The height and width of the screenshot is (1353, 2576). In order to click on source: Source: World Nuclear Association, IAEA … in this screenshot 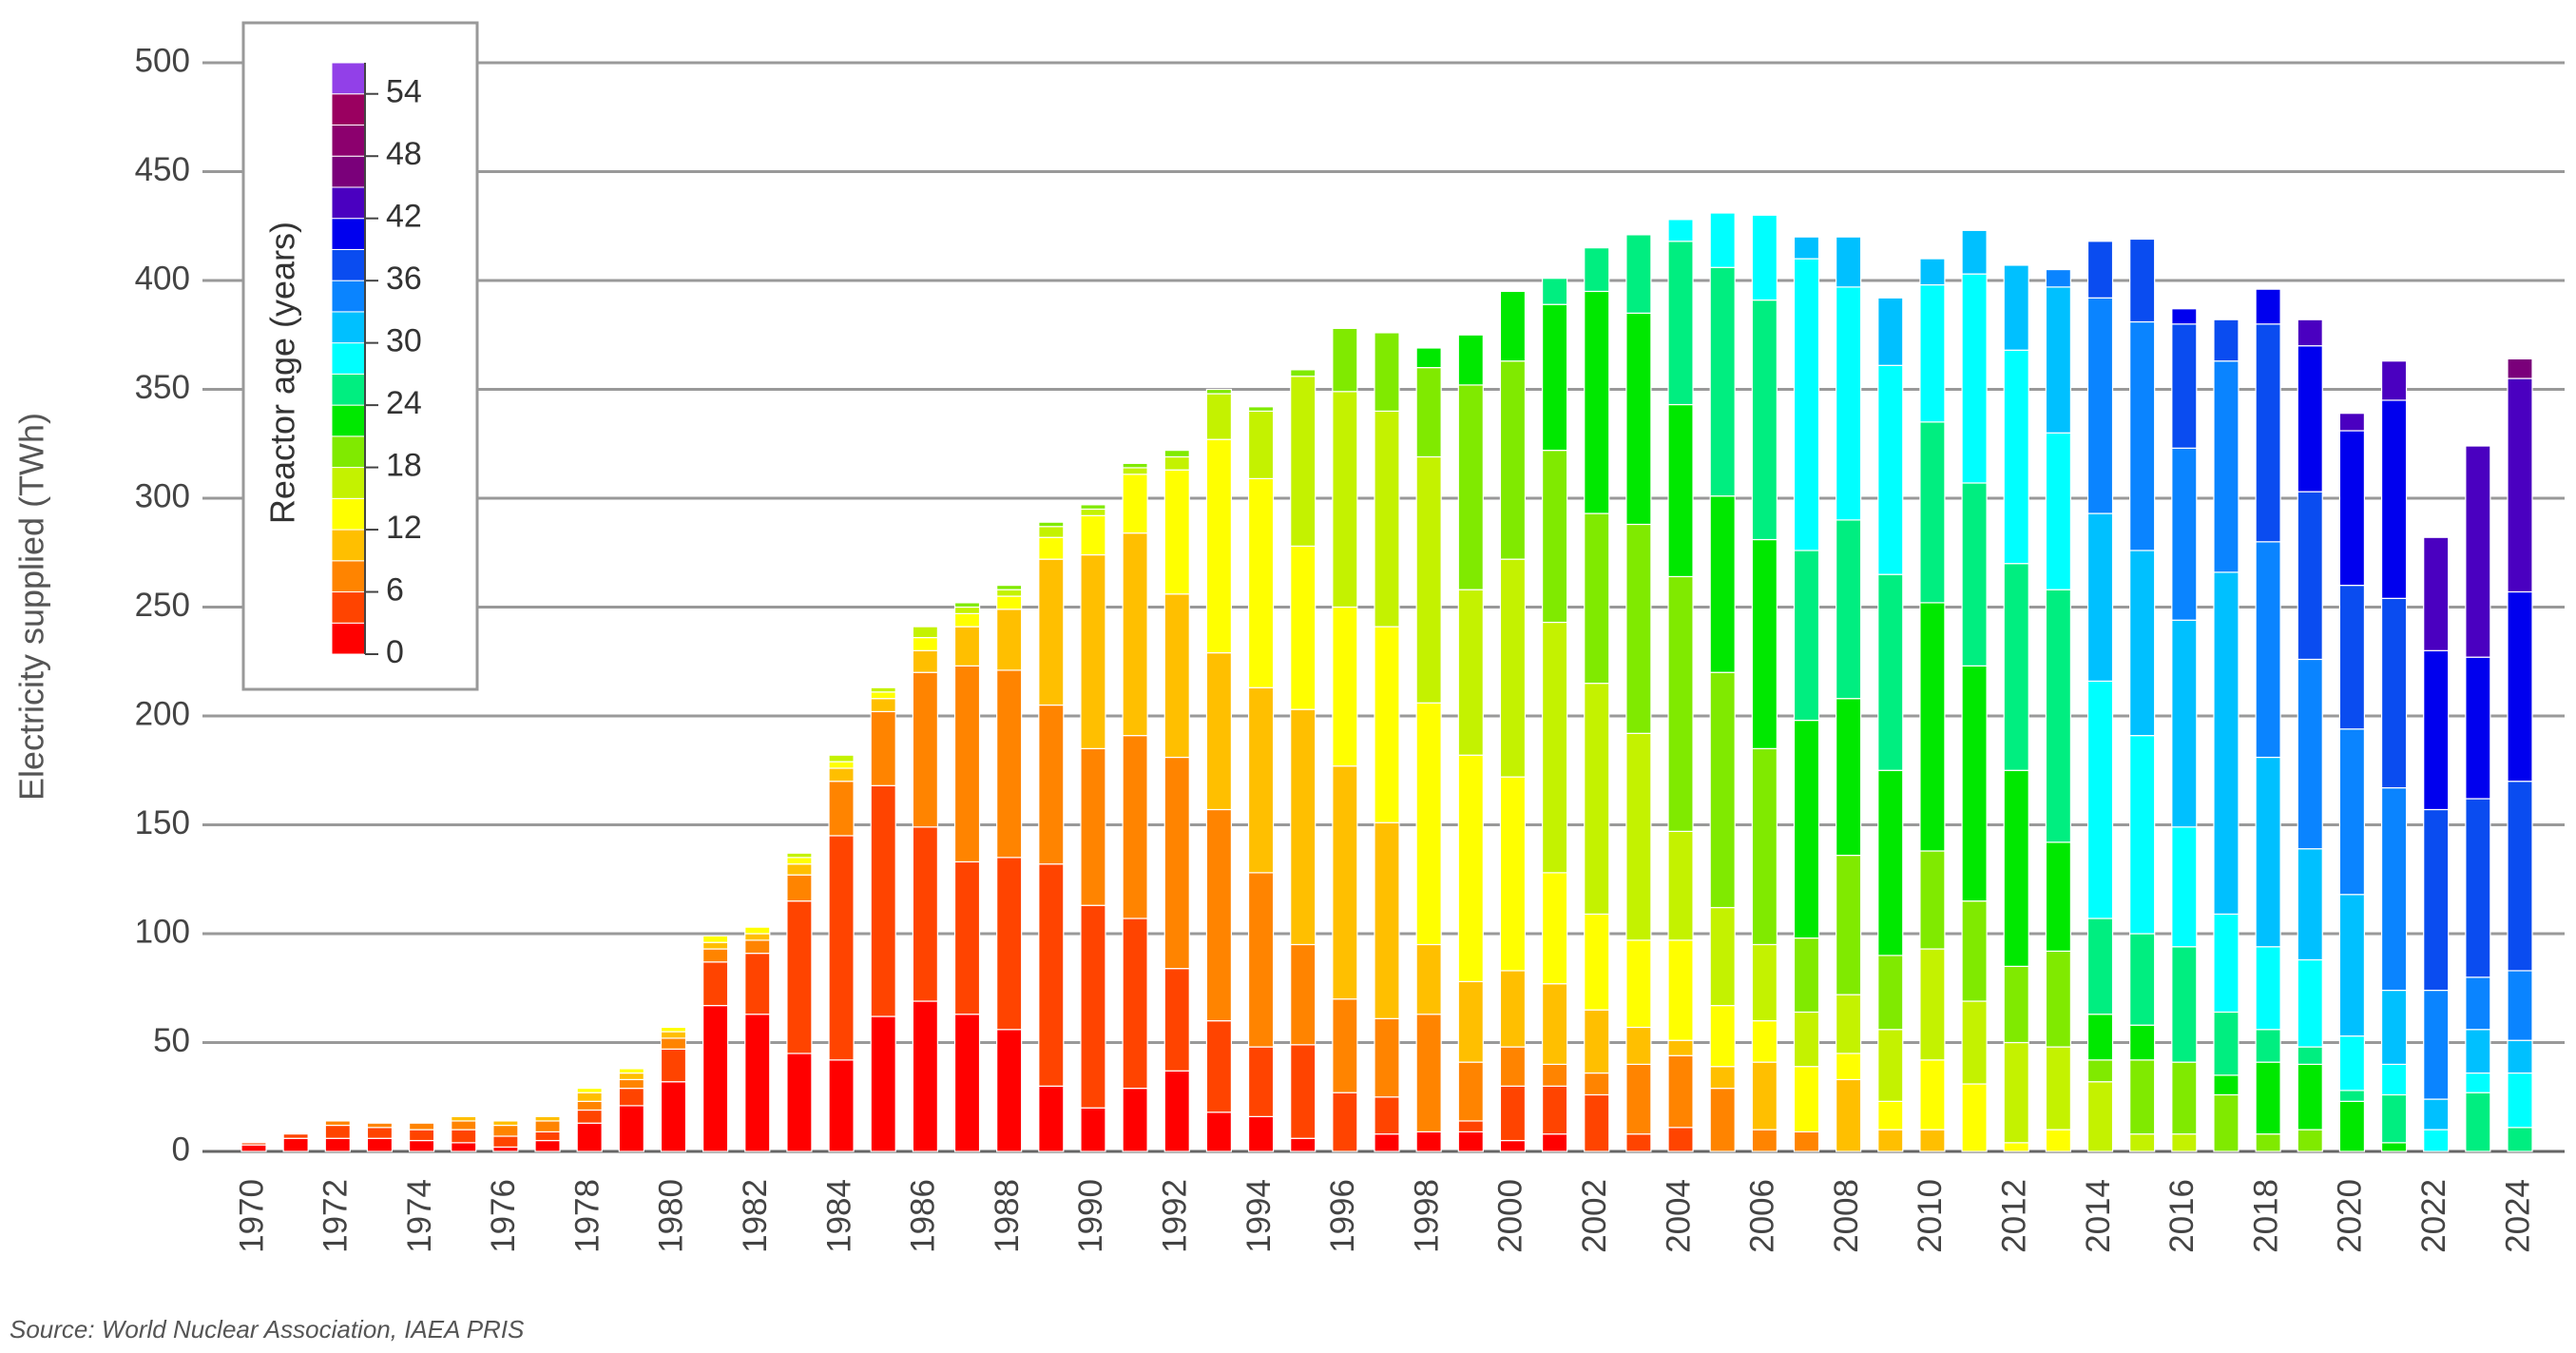, I will do `click(267, 1329)`.